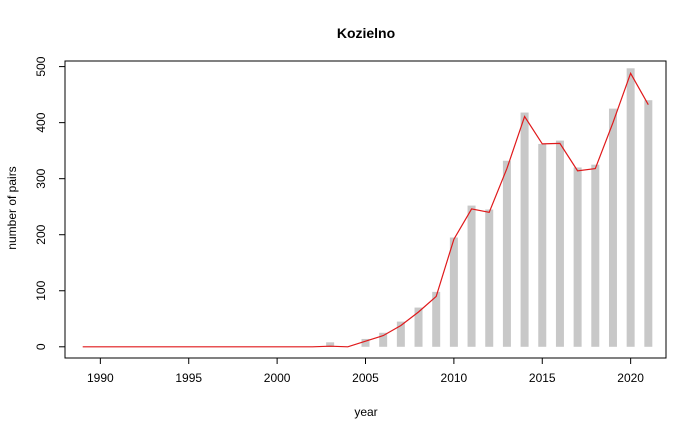  What do you see at coordinates (559, 243) in the screenshot?
I see `bar-2016` at bounding box center [559, 243].